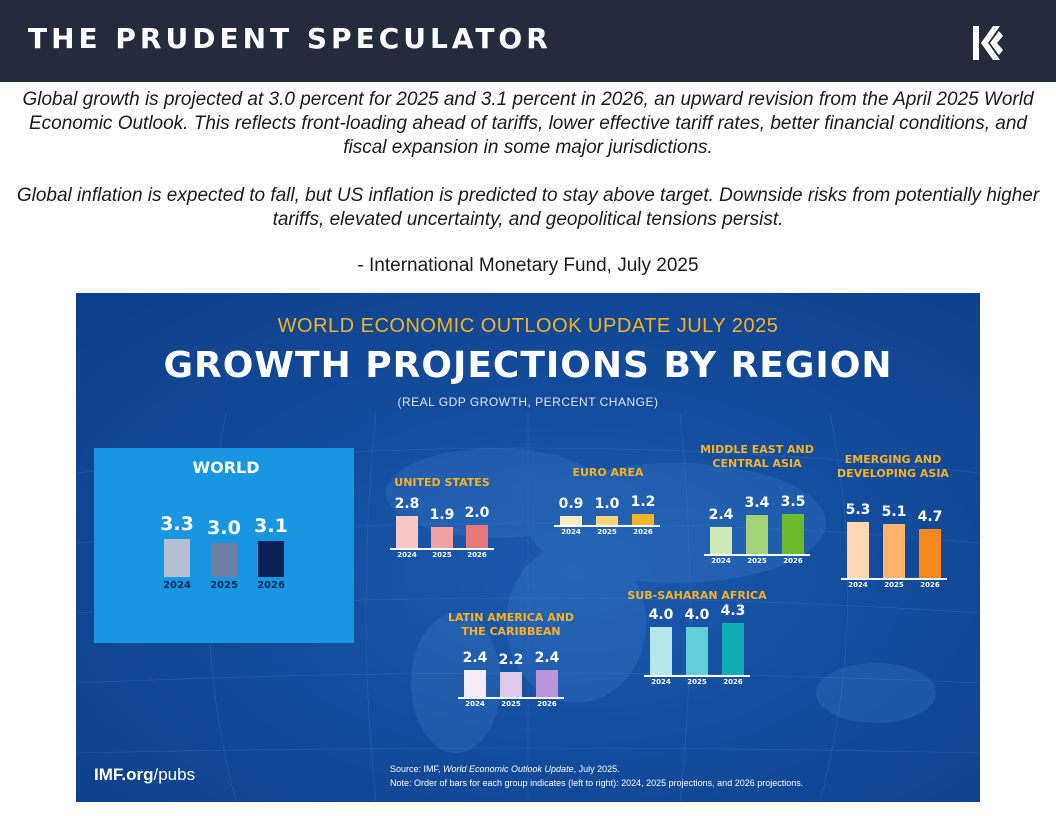 The height and width of the screenshot is (816, 1056). Describe the element at coordinates (930, 516) in the screenshot. I see `eda-value-2026: 4.7` at that location.